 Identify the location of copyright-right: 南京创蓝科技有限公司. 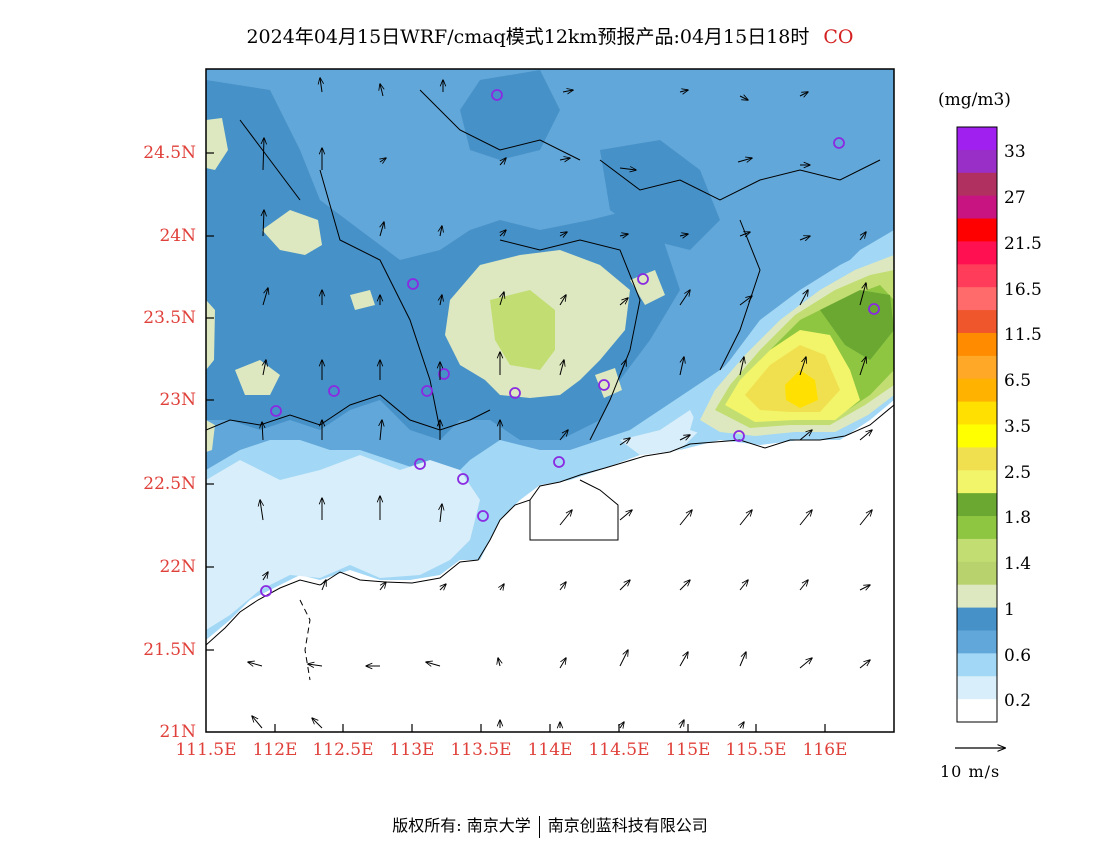
(627, 825).